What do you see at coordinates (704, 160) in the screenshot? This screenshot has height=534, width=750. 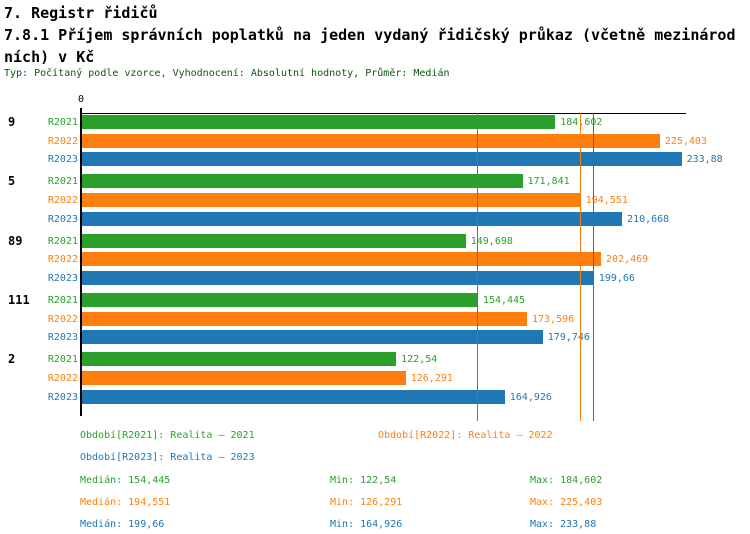 I see `bar-value-label: 233,88` at bounding box center [704, 160].